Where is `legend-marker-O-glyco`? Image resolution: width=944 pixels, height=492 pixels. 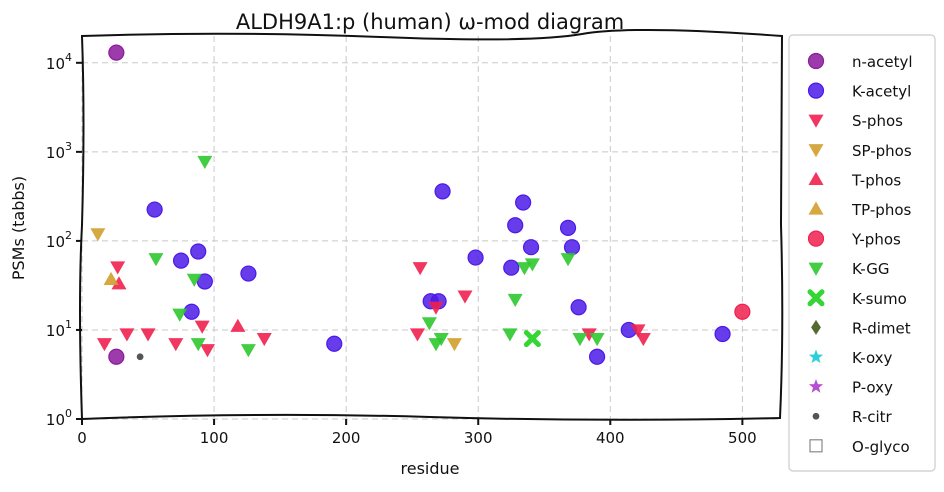 legend-marker-O-glyco is located at coordinates (816, 446).